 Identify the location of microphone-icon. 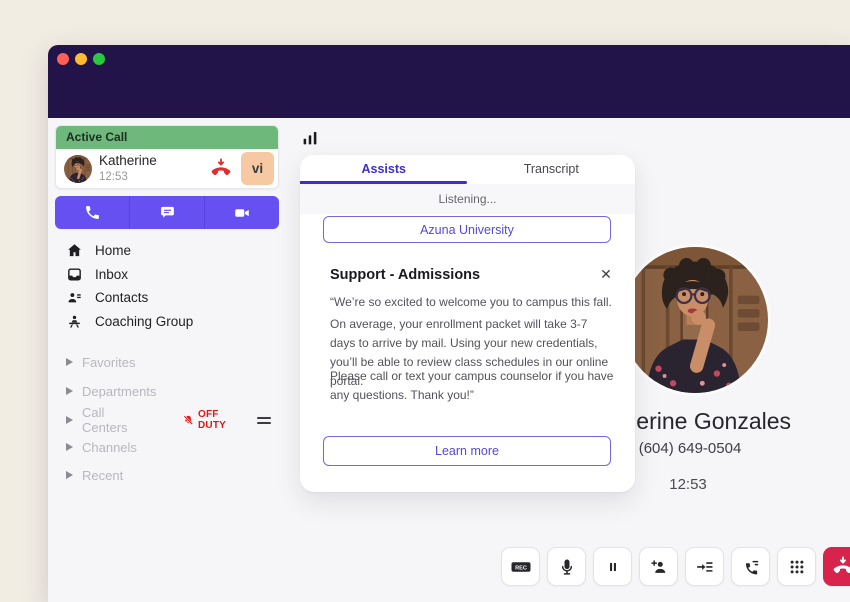
(566, 567).